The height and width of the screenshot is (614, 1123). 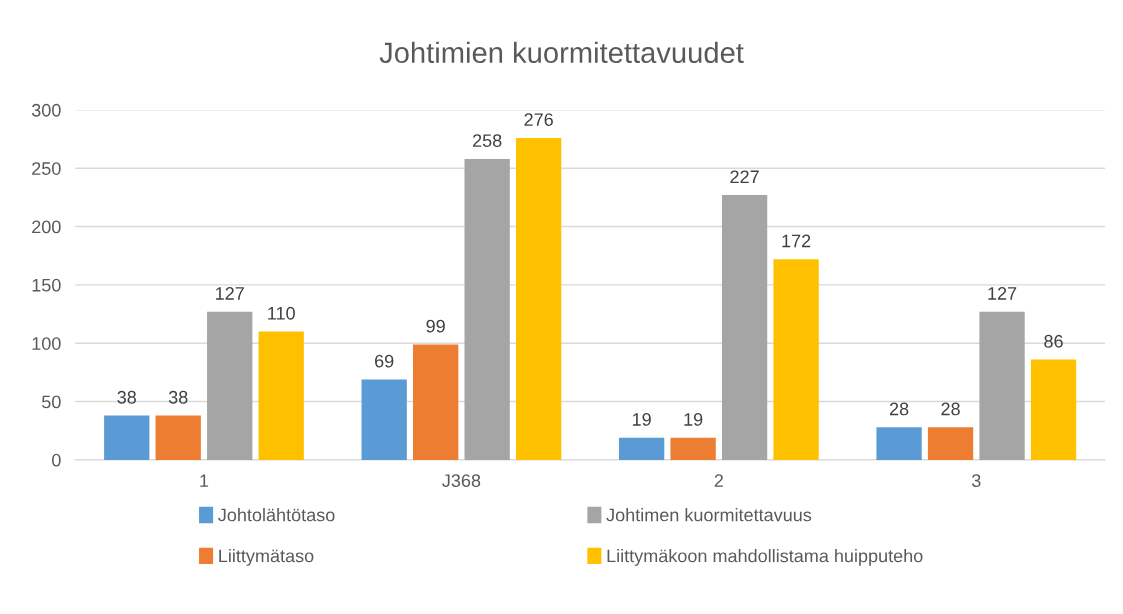 I want to click on data-label: 86, so click(x=1053, y=341).